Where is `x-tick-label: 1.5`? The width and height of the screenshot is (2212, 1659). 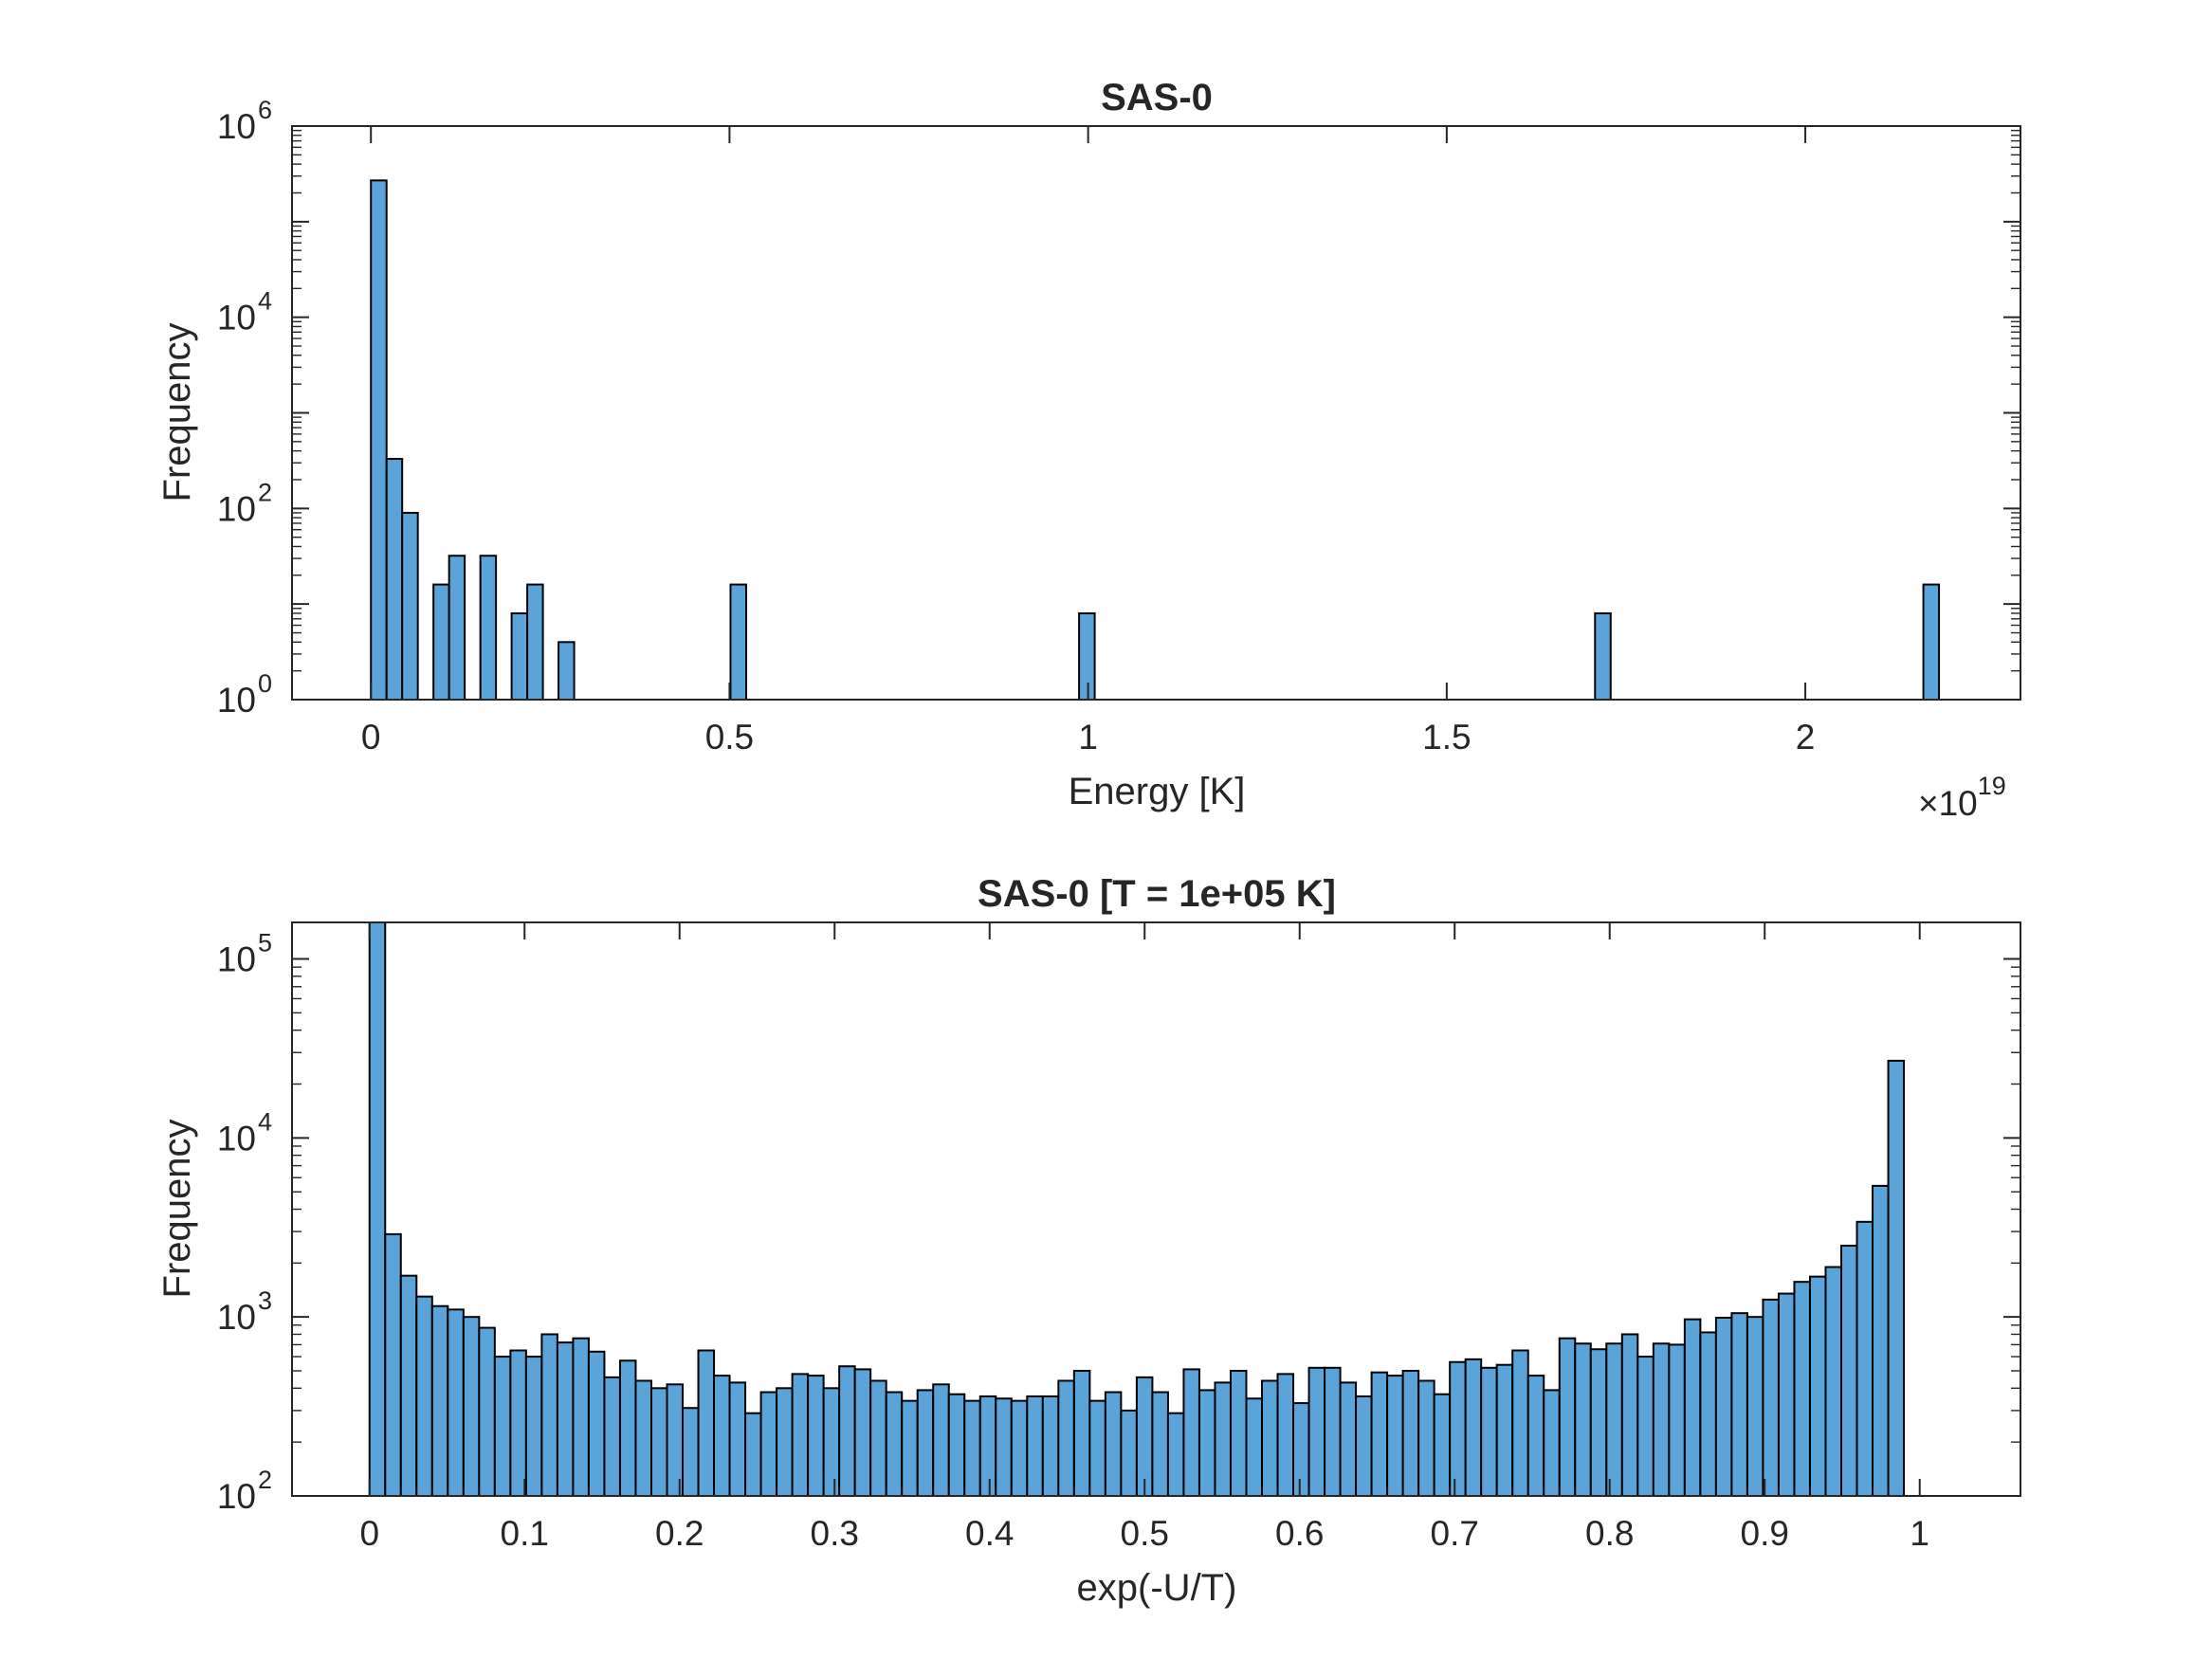
x-tick-label: 1.5 is located at coordinates (1446, 737).